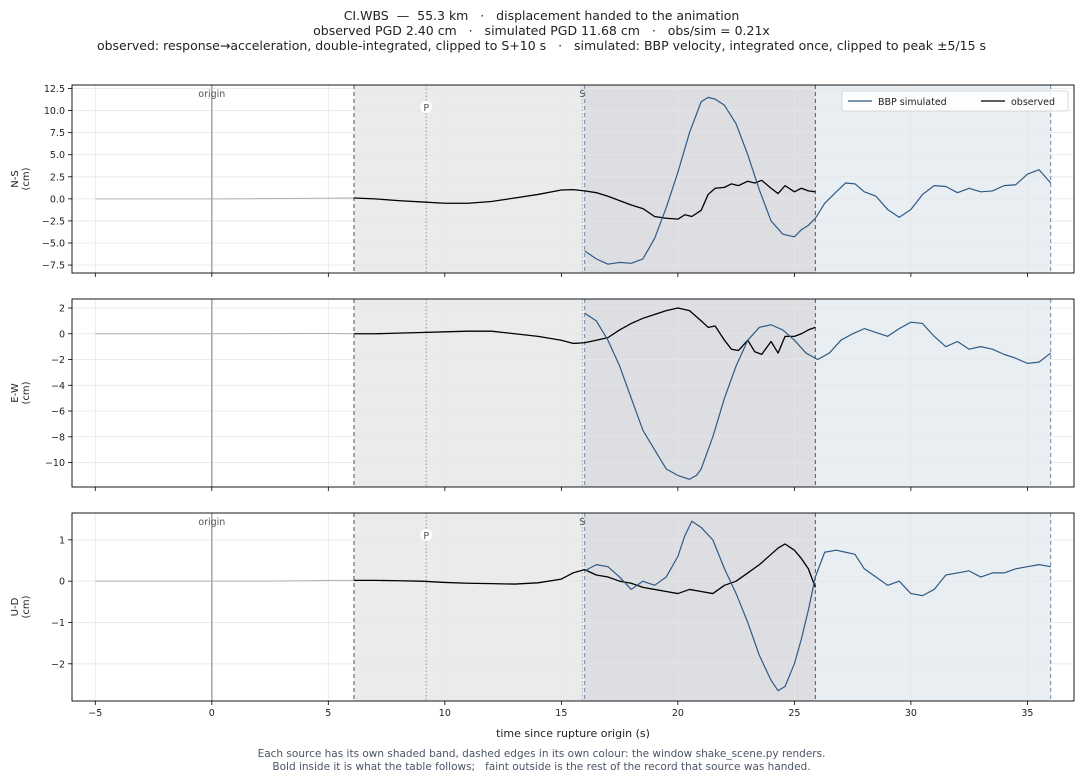 This screenshot has height=781, width=1083. Describe the element at coordinates (53, 221) in the screenshot. I see `y-tick-label: −2.5` at that location.